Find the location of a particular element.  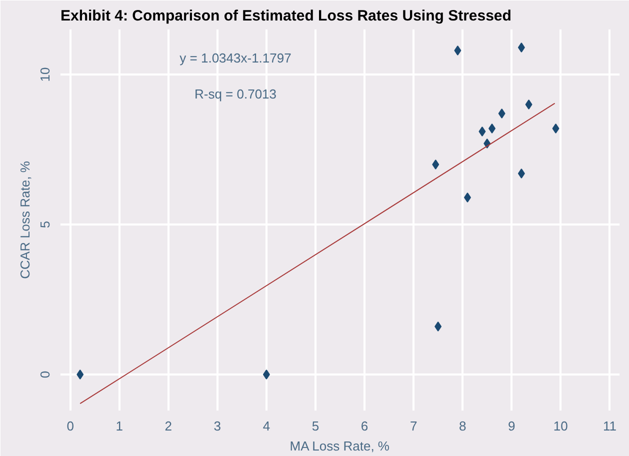

x-tick-label: 9 is located at coordinates (512, 426).